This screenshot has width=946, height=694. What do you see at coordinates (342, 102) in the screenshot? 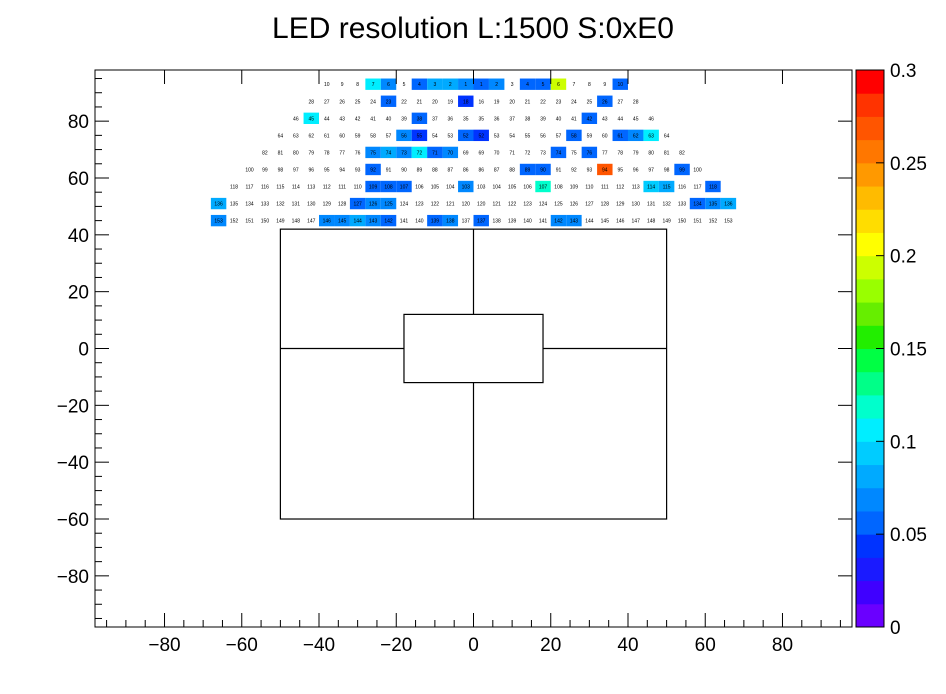
I see `cell-label: 26` at bounding box center [342, 102].